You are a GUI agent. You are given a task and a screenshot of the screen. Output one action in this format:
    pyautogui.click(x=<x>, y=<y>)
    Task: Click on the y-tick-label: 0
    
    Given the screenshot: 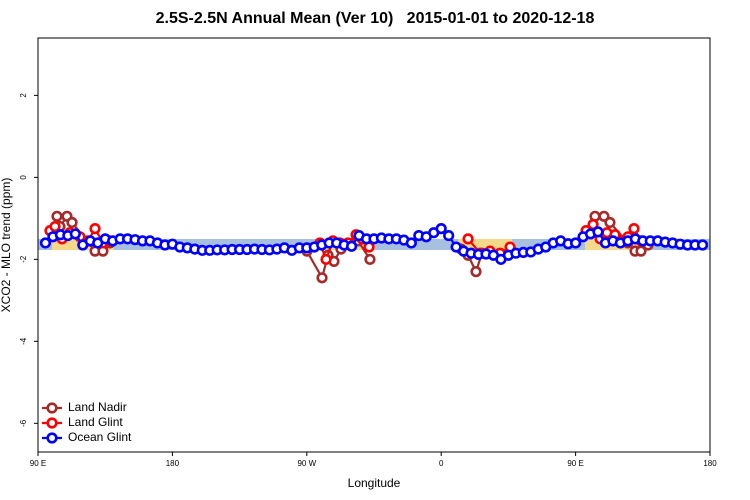 What is the action you would take?
    pyautogui.click(x=23, y=177)
    